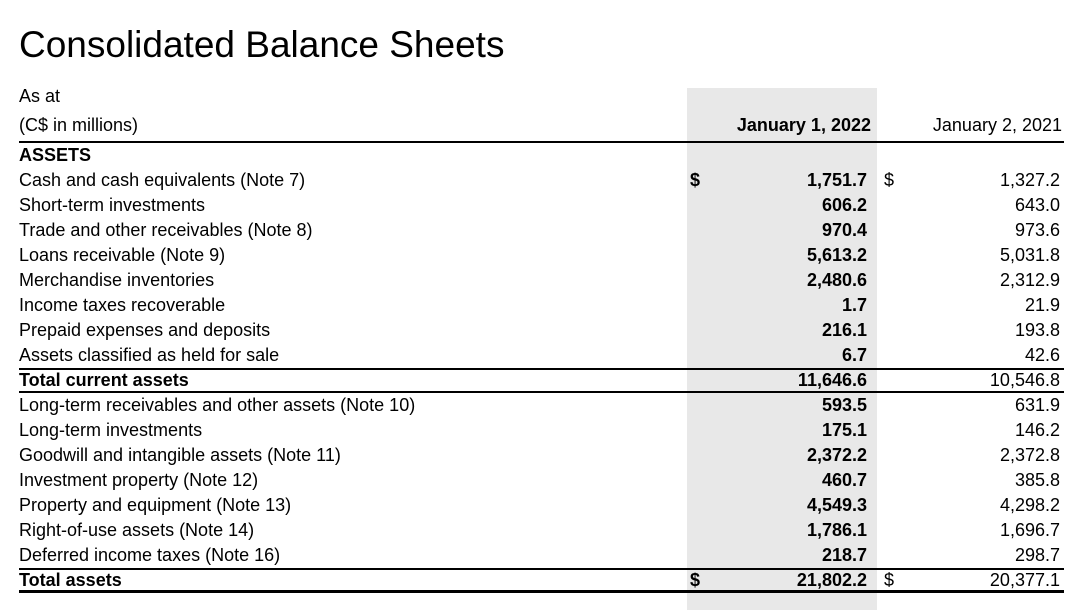 This screenshot has width=1080, height=610. Describe the element at coordinates (782, 505) in the screenshot. I see `cell-2022: 4,549.3` at that location.